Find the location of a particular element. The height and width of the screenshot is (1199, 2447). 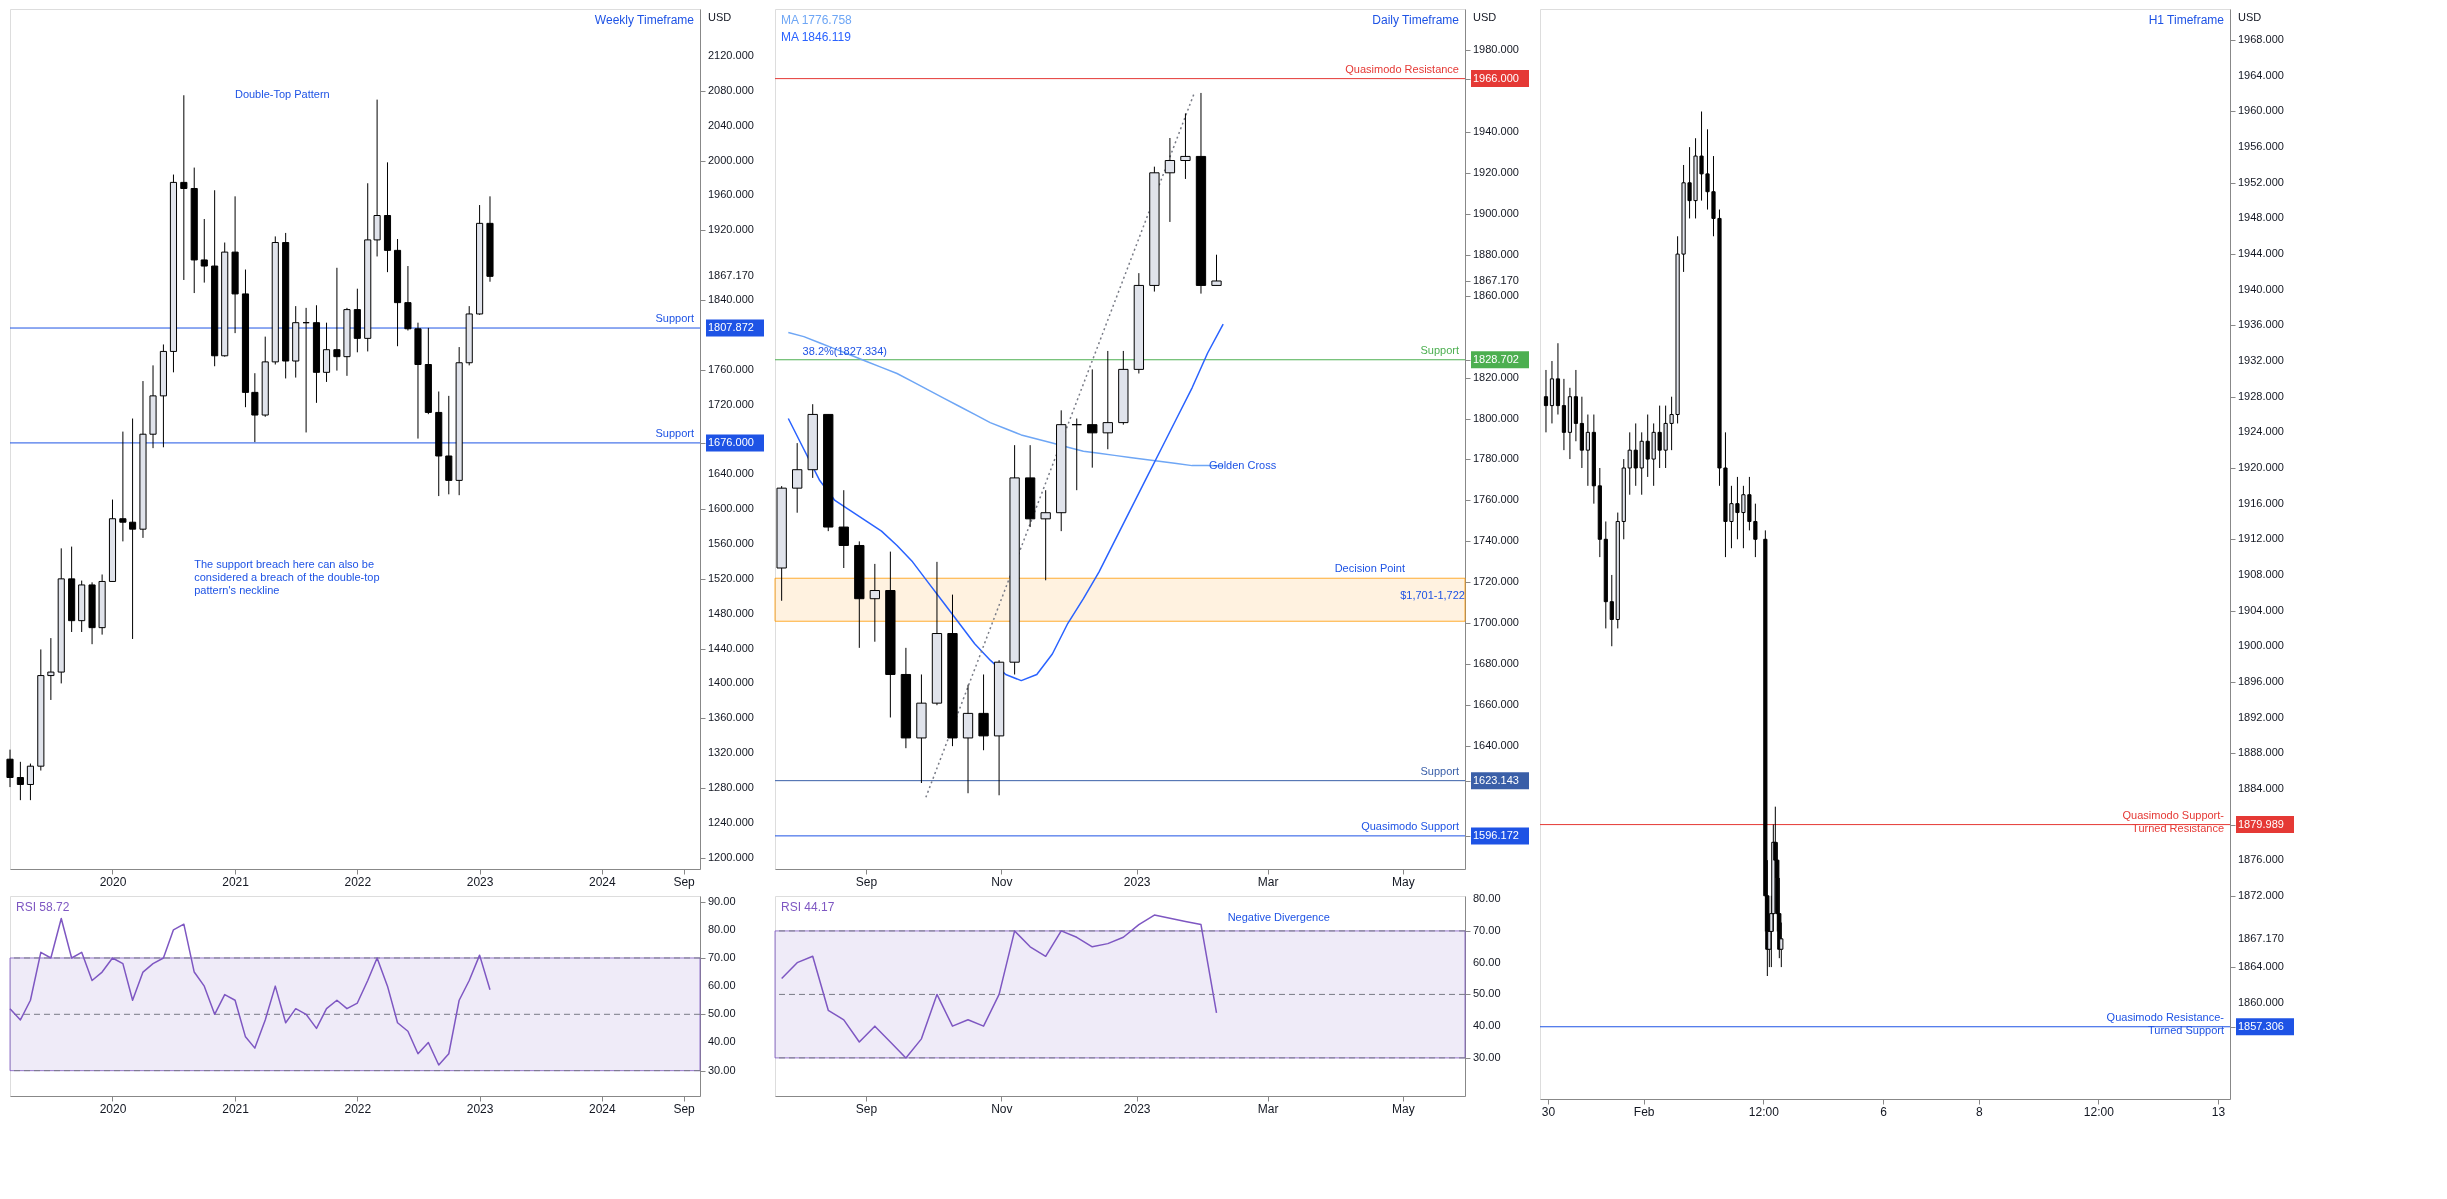

band-label: Decision Point is located at coordinates (1369, 568).